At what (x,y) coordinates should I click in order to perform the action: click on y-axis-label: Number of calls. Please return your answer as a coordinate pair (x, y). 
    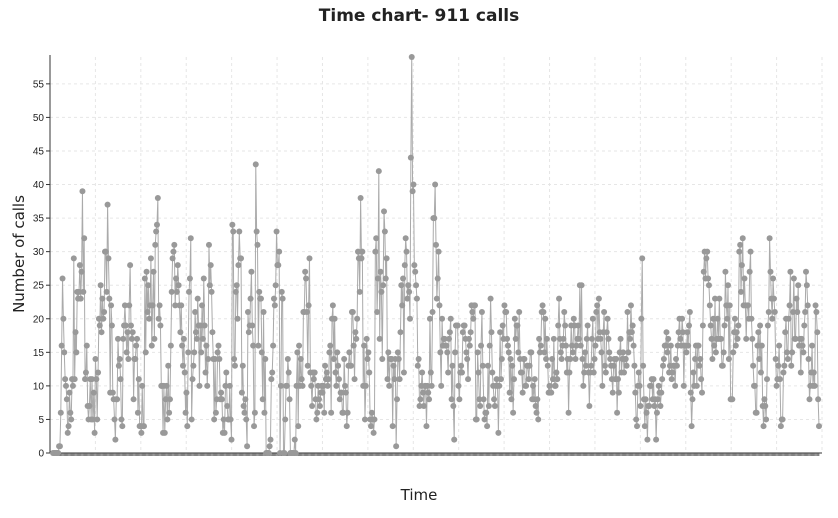
    Looking at the image, I should click on (19, 254).